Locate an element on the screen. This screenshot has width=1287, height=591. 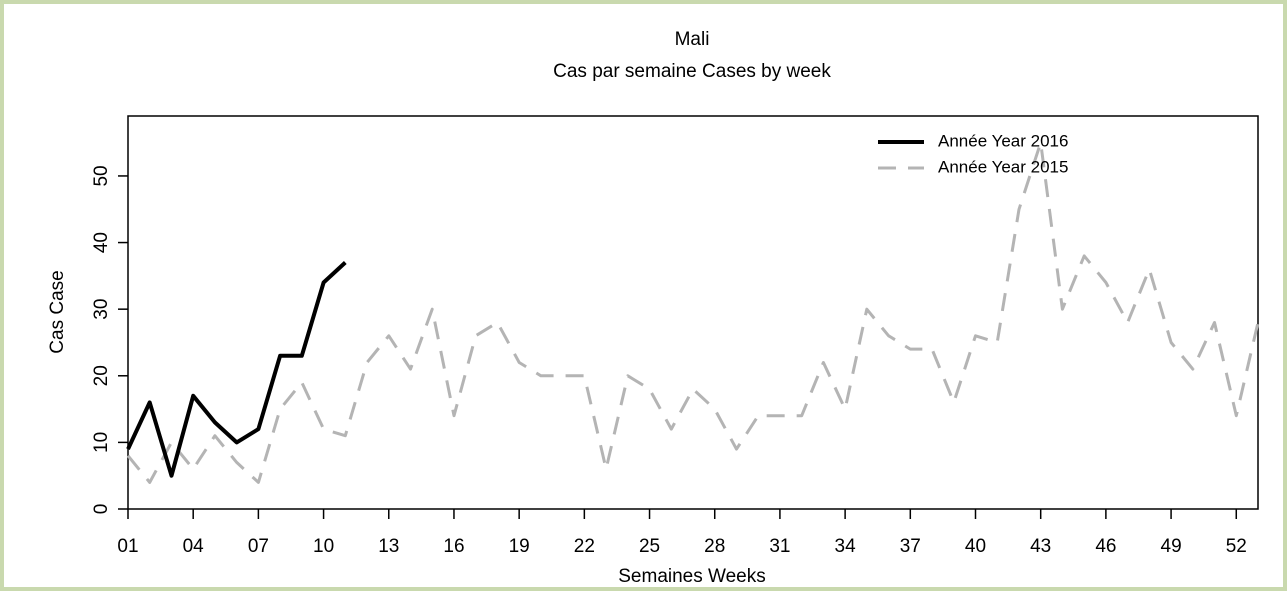
x-tick-label: 25 is located at coordinates (649, 546).